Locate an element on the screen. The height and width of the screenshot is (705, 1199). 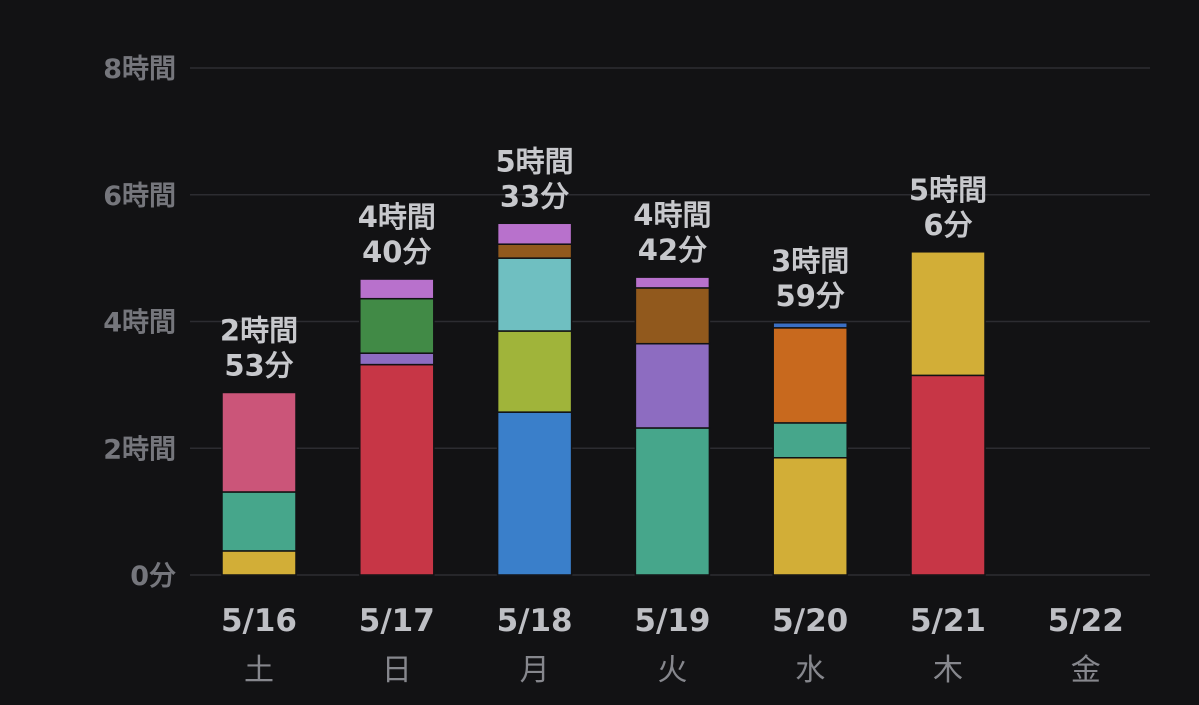
y-tick-label: 4時間 is located at coordinates (139, 323).